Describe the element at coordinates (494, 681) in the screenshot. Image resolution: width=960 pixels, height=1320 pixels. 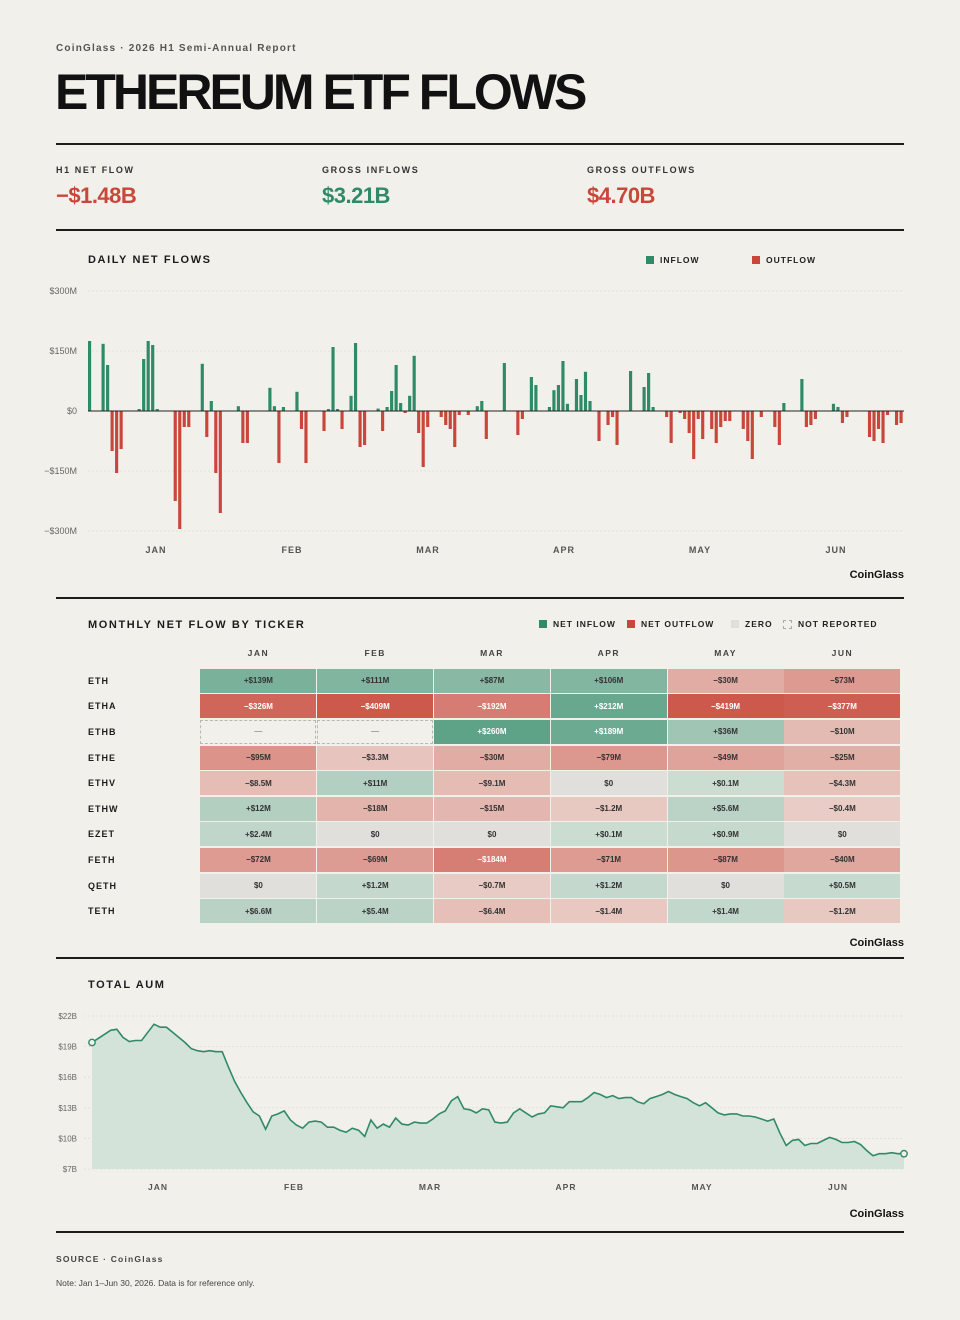
I see `heatmap-row: ETH +$139M +$111M +$87M +$106M −$30M −$73M` at that location.